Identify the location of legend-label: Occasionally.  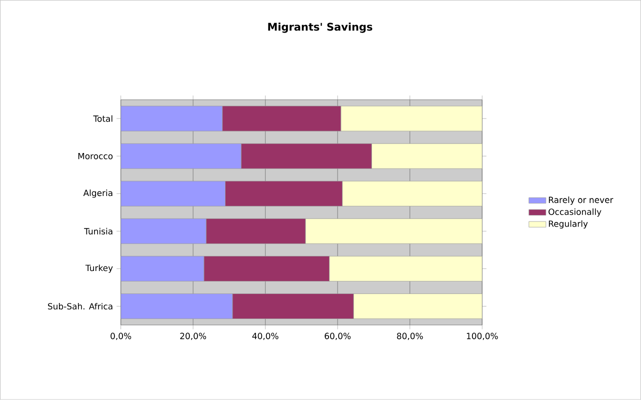
(575, 212).